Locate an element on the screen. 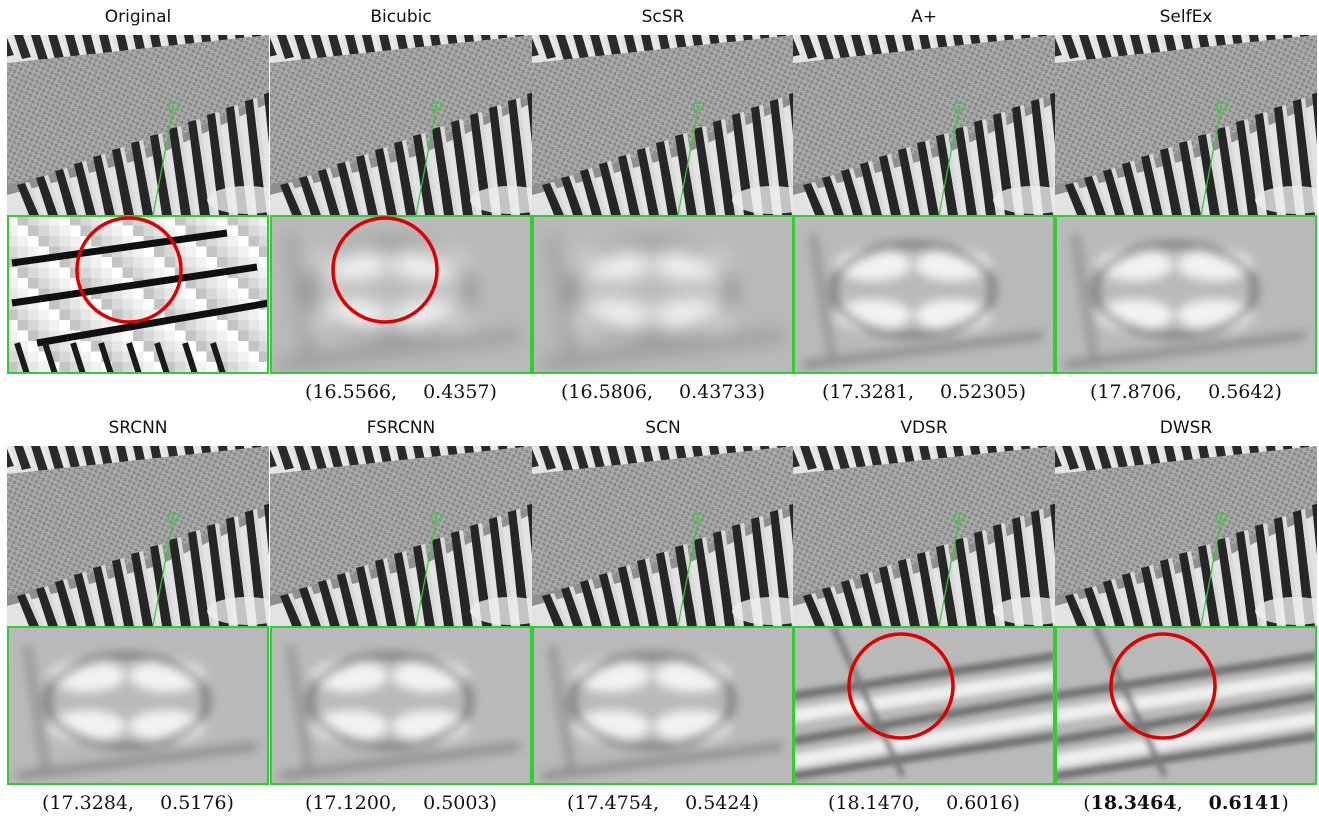 The image size is (1319, 821). panel-title: DWSR is located at coordinates (1186, 428).